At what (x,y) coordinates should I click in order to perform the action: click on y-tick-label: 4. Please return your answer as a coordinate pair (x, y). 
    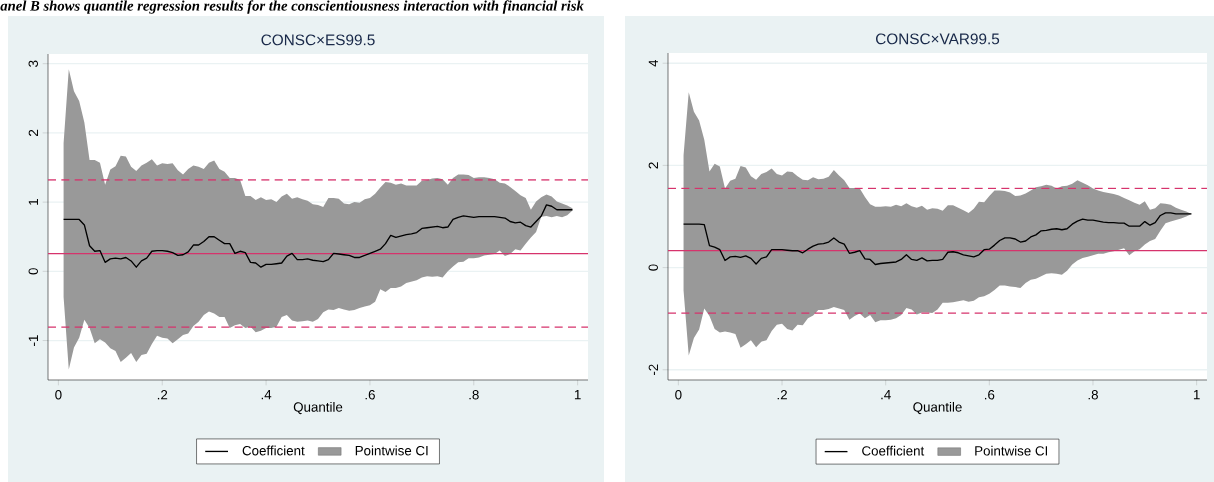
    Looking at the image, I should click on (653, 63).